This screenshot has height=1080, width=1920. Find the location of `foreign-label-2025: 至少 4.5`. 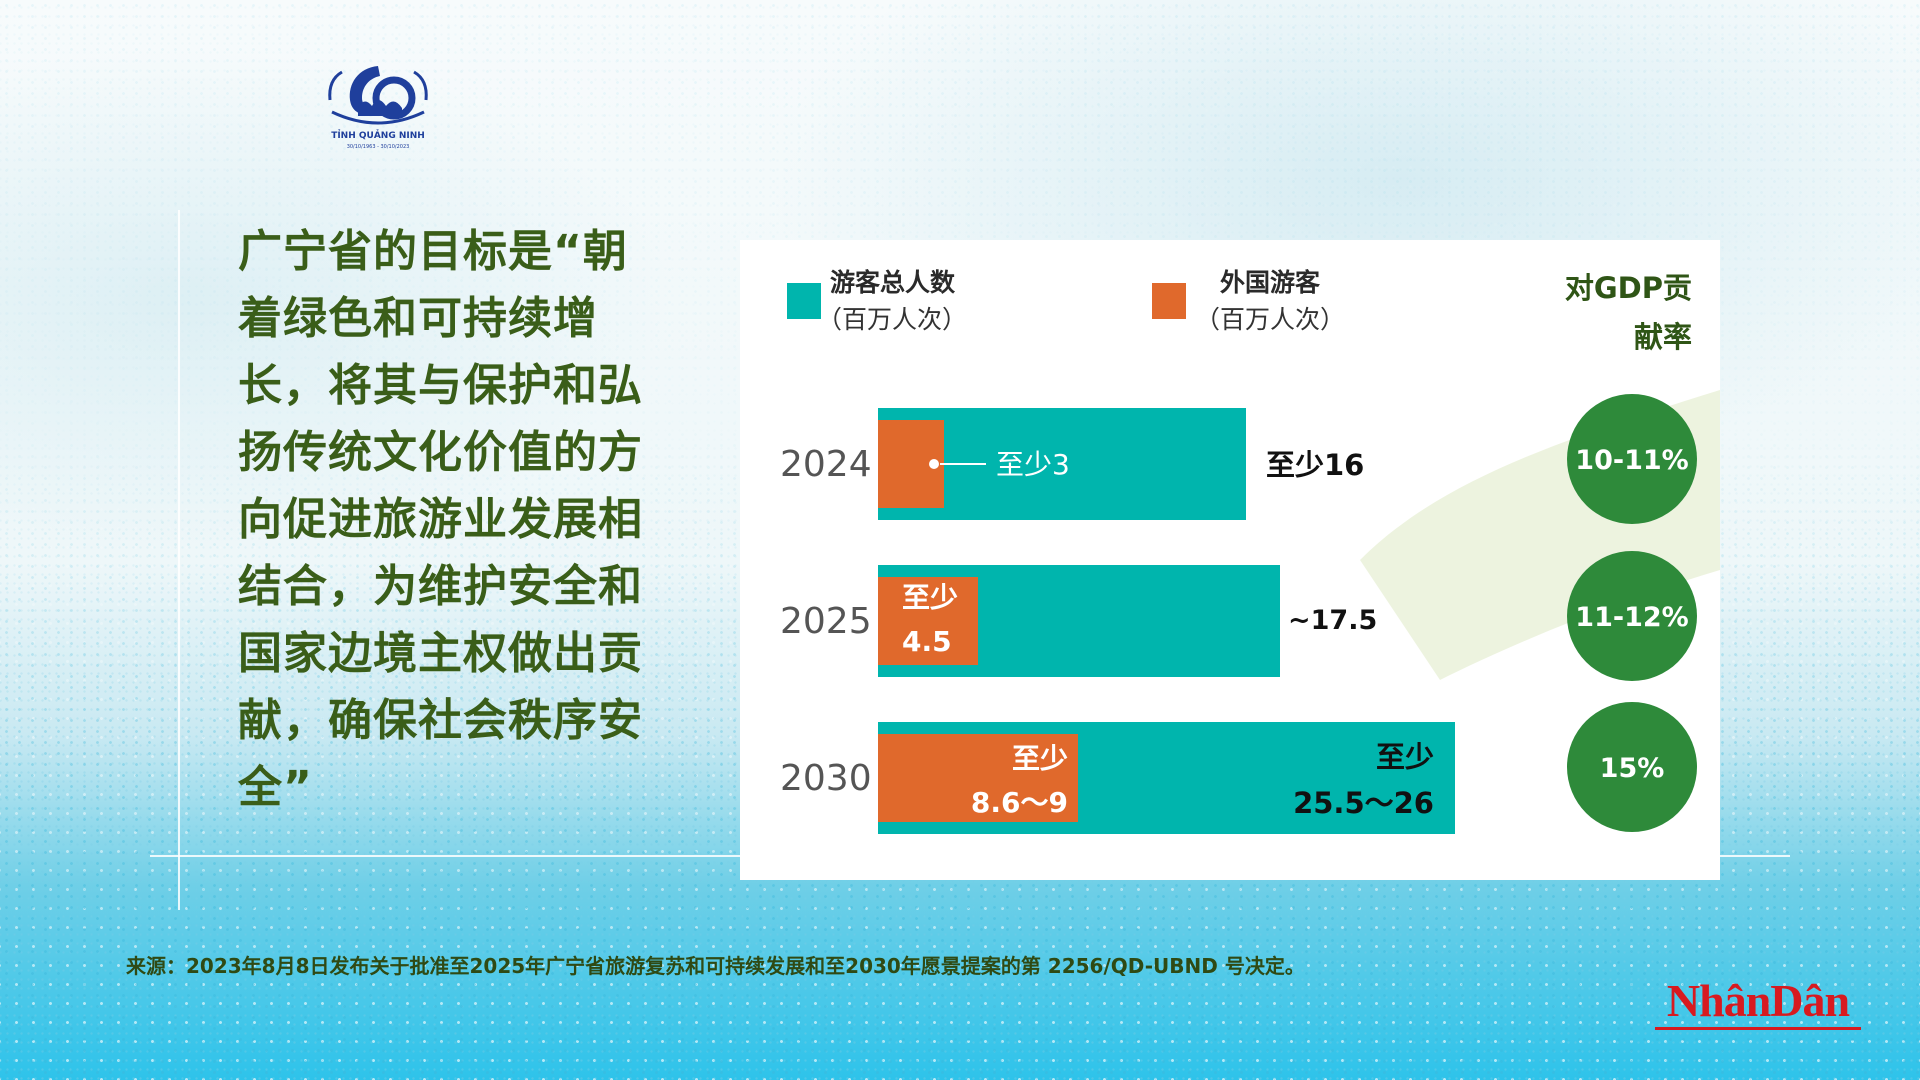

foreign-label-2025: 至少 4.5 is located at coordinates (930, 619).